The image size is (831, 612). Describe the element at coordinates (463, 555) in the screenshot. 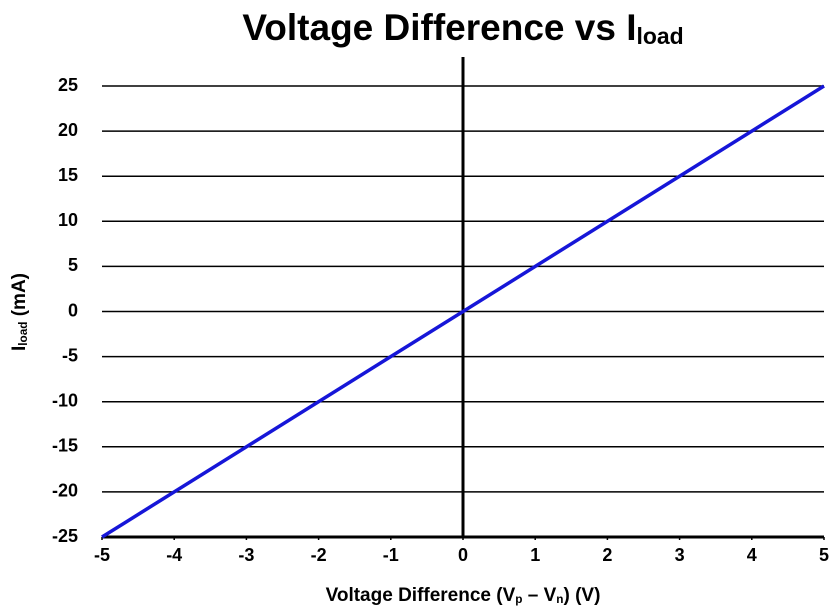

I see `x-tick-label: 0` at that location.